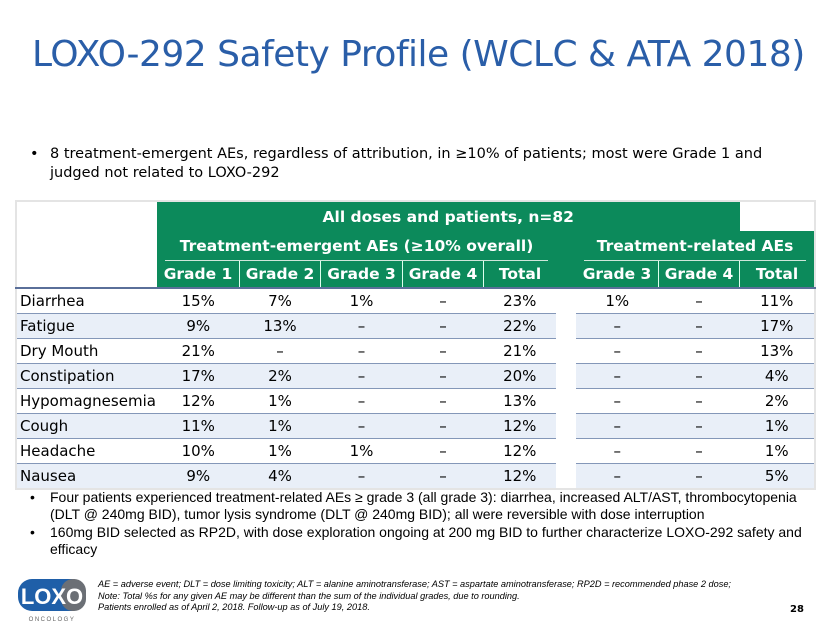 This screenshot has height=623, width=830. I want to click on table-row: Constipation 17% 2% – –20% – –4%, so click(415, 376).